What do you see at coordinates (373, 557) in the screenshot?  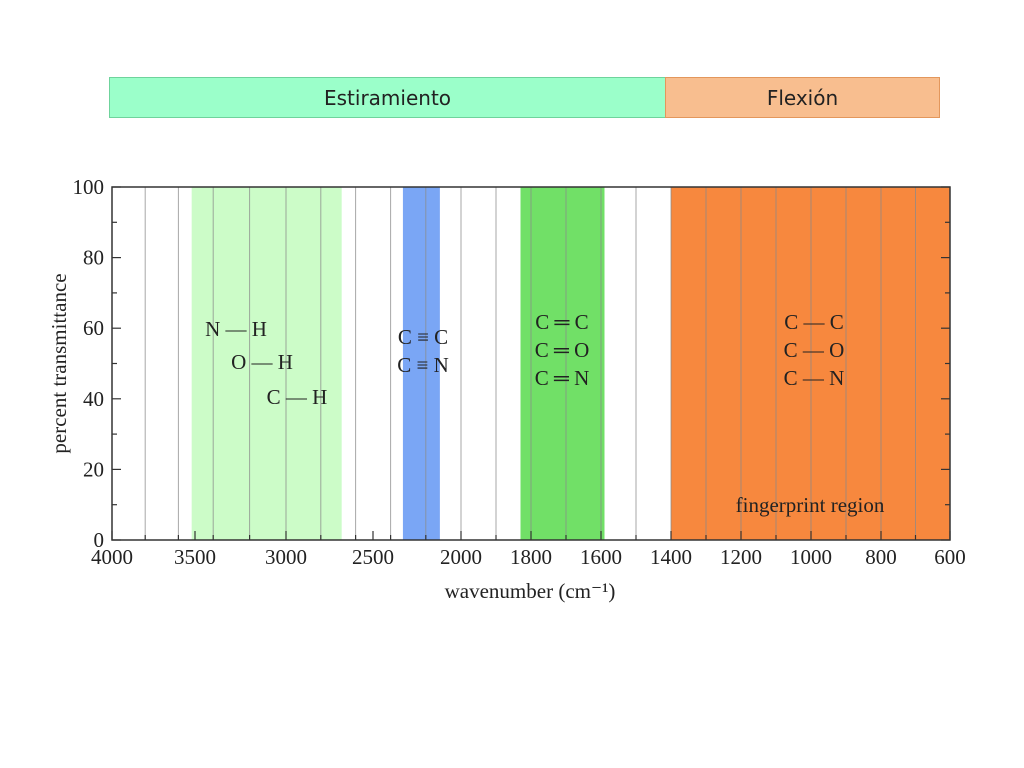 I see `x-tick-label-2500: 2500` at bounding box center [373, 557].